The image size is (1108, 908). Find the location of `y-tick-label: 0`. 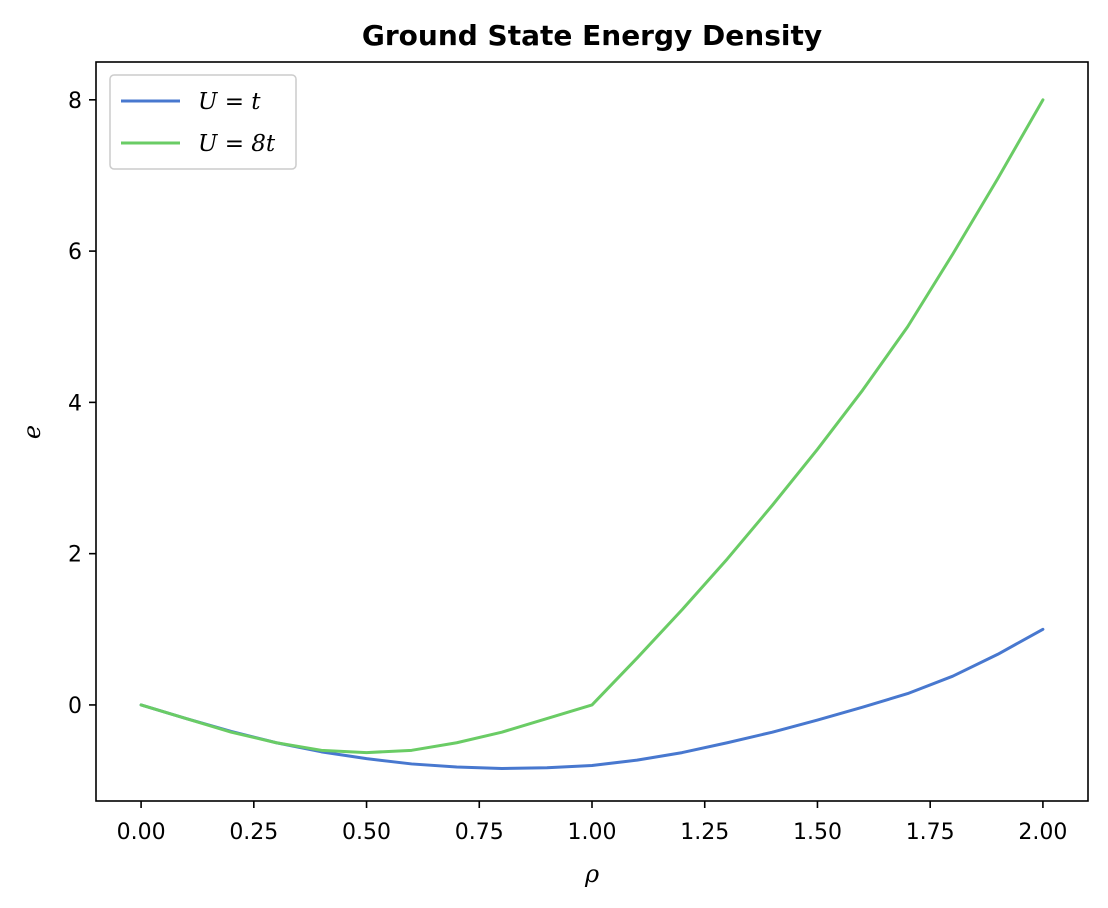

y-tick-label: 0 is located at coordinates (75, 706).